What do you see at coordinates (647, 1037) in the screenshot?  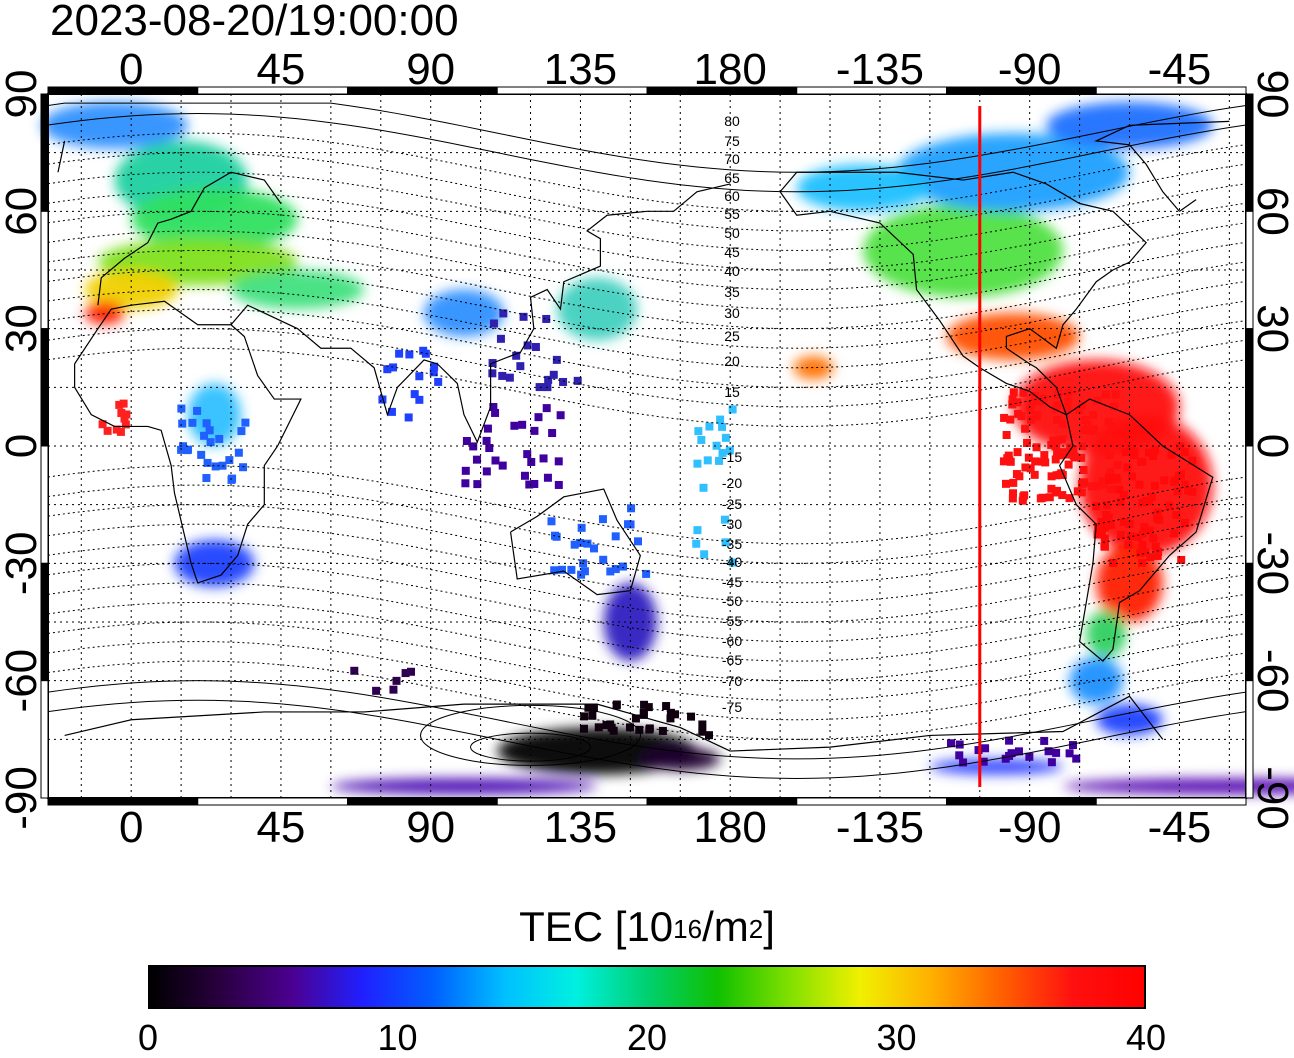 I see `colorbar-tick-label: 20` at bounding box center [647, 1037].